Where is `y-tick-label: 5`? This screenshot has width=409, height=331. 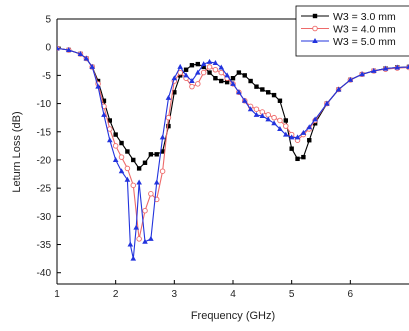
y-tick-label: 5 is located at coordinates (48, 20).